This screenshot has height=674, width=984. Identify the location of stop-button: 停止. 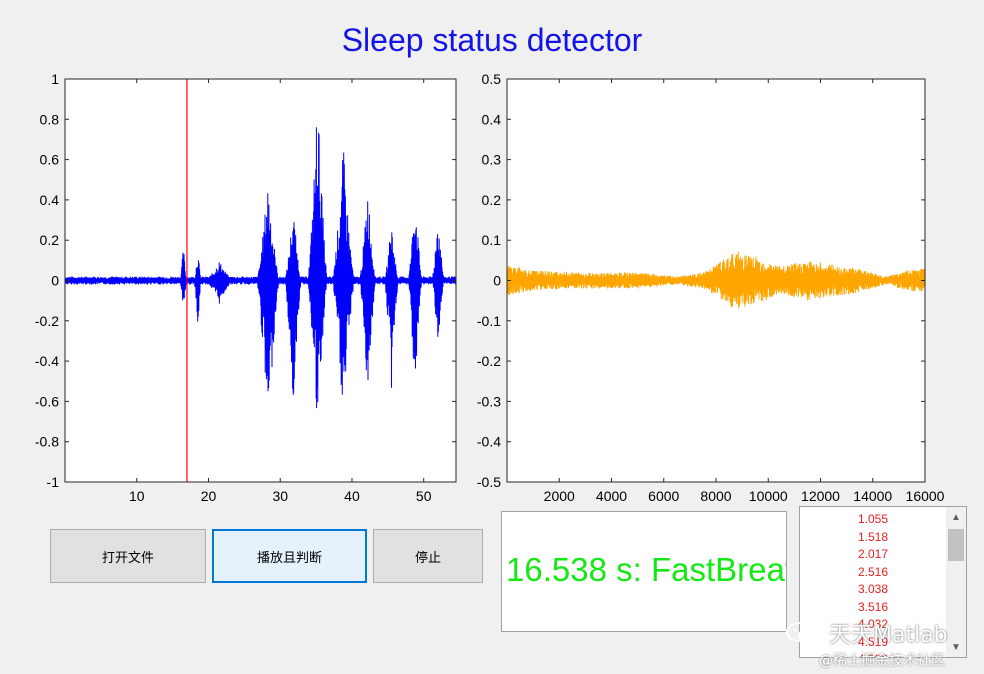
(428, 556).